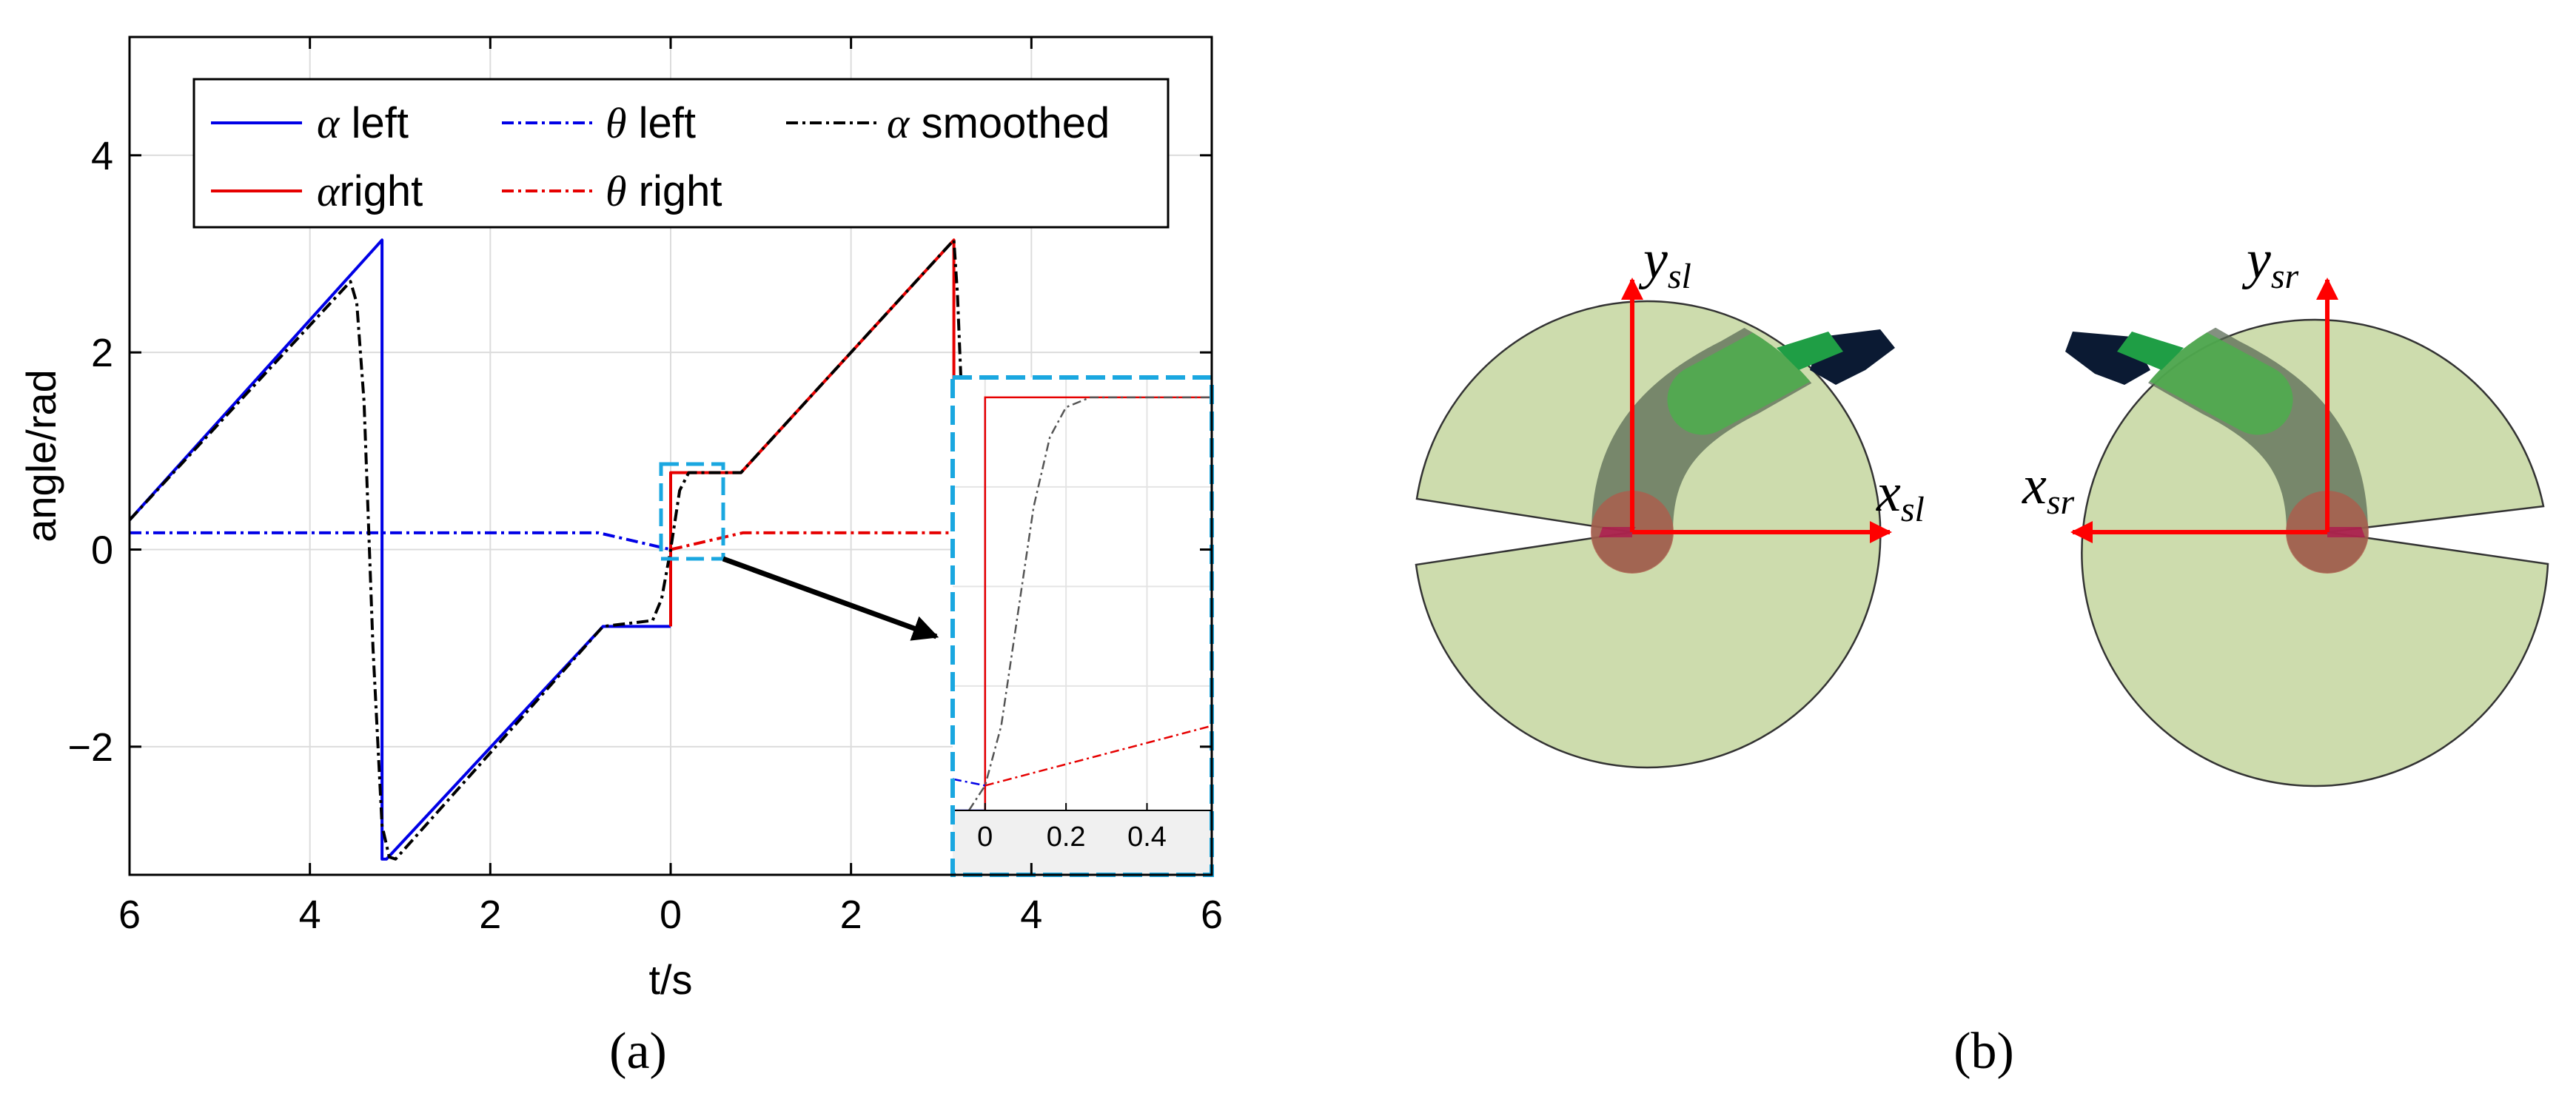  I want to click on inset-theta-left, so click(969, 783).